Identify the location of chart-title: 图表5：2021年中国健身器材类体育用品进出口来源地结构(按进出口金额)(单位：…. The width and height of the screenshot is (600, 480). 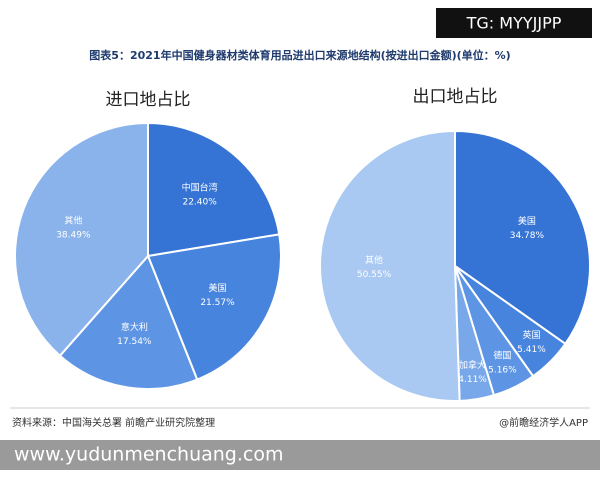
(299, 55).